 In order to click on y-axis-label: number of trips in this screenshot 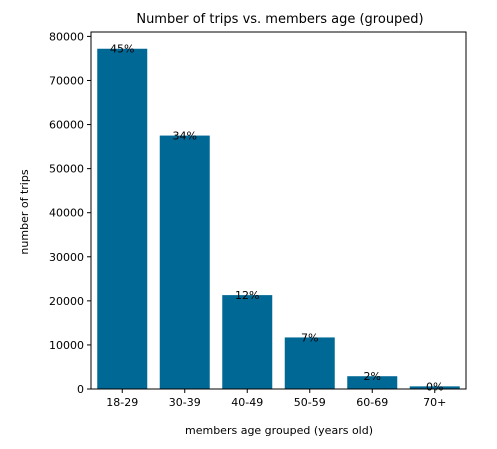, I will do `click(24, 211)`.